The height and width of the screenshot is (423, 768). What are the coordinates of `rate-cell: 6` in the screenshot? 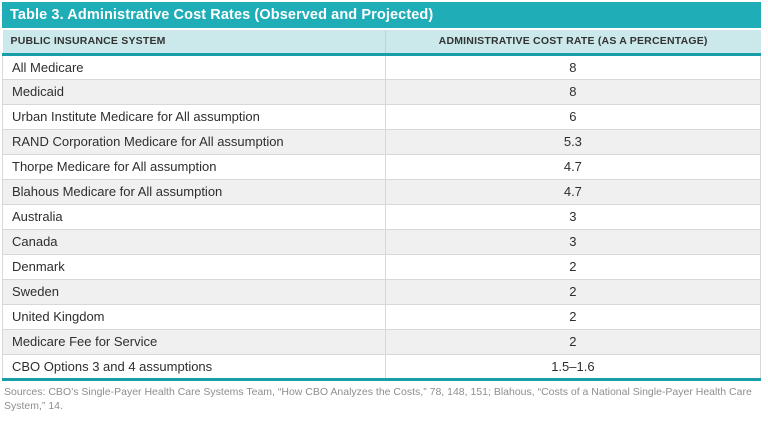 It's located at (573, 116).